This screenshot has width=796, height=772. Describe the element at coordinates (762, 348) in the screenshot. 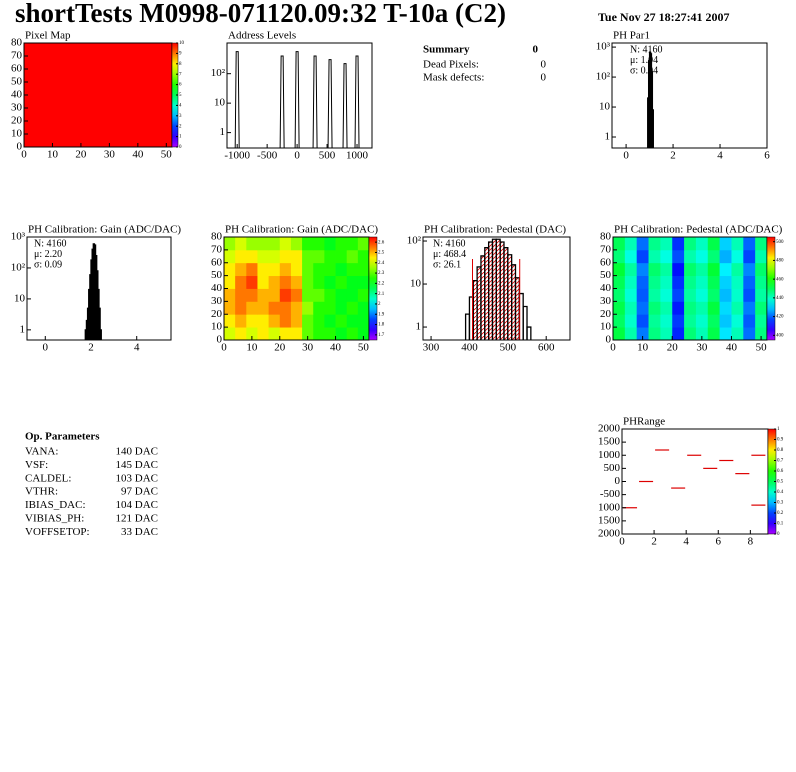

I see `x-tick-label: 50` at that location.